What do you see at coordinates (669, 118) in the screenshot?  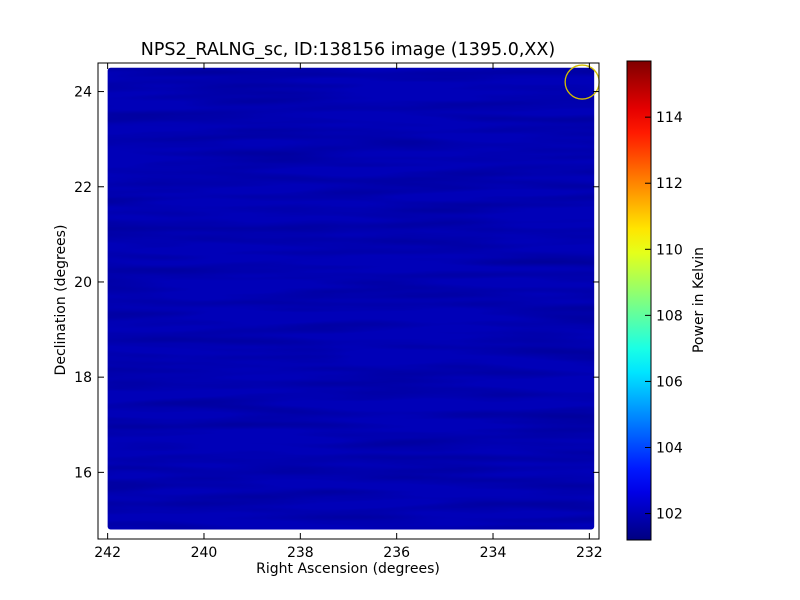 I see `colorbar-tick-label: 114` at bounding box center [669, 118].